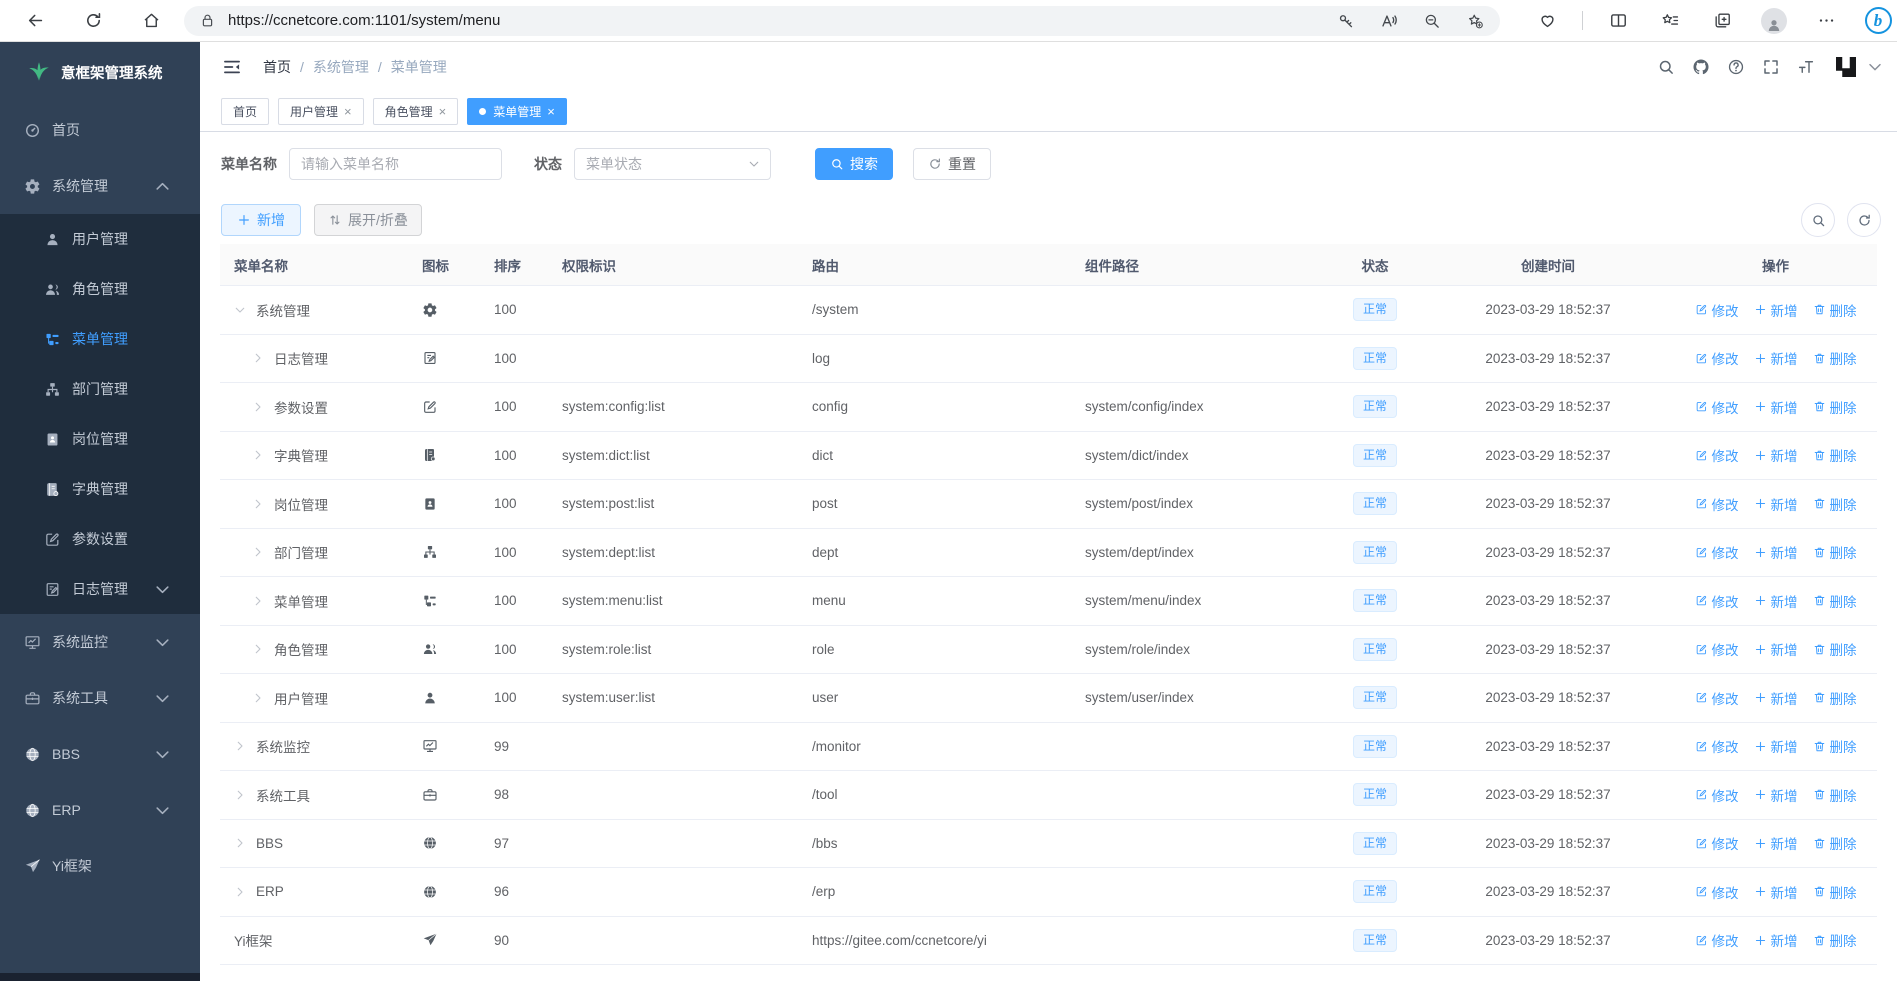 Image resolution: width=1897 pixels, height=981 pixels. What do you see at coordinates (368, 220) in the screenshot?
I see `expand-collapse-button: 展开/折叠` at bounding box center [368, 220].